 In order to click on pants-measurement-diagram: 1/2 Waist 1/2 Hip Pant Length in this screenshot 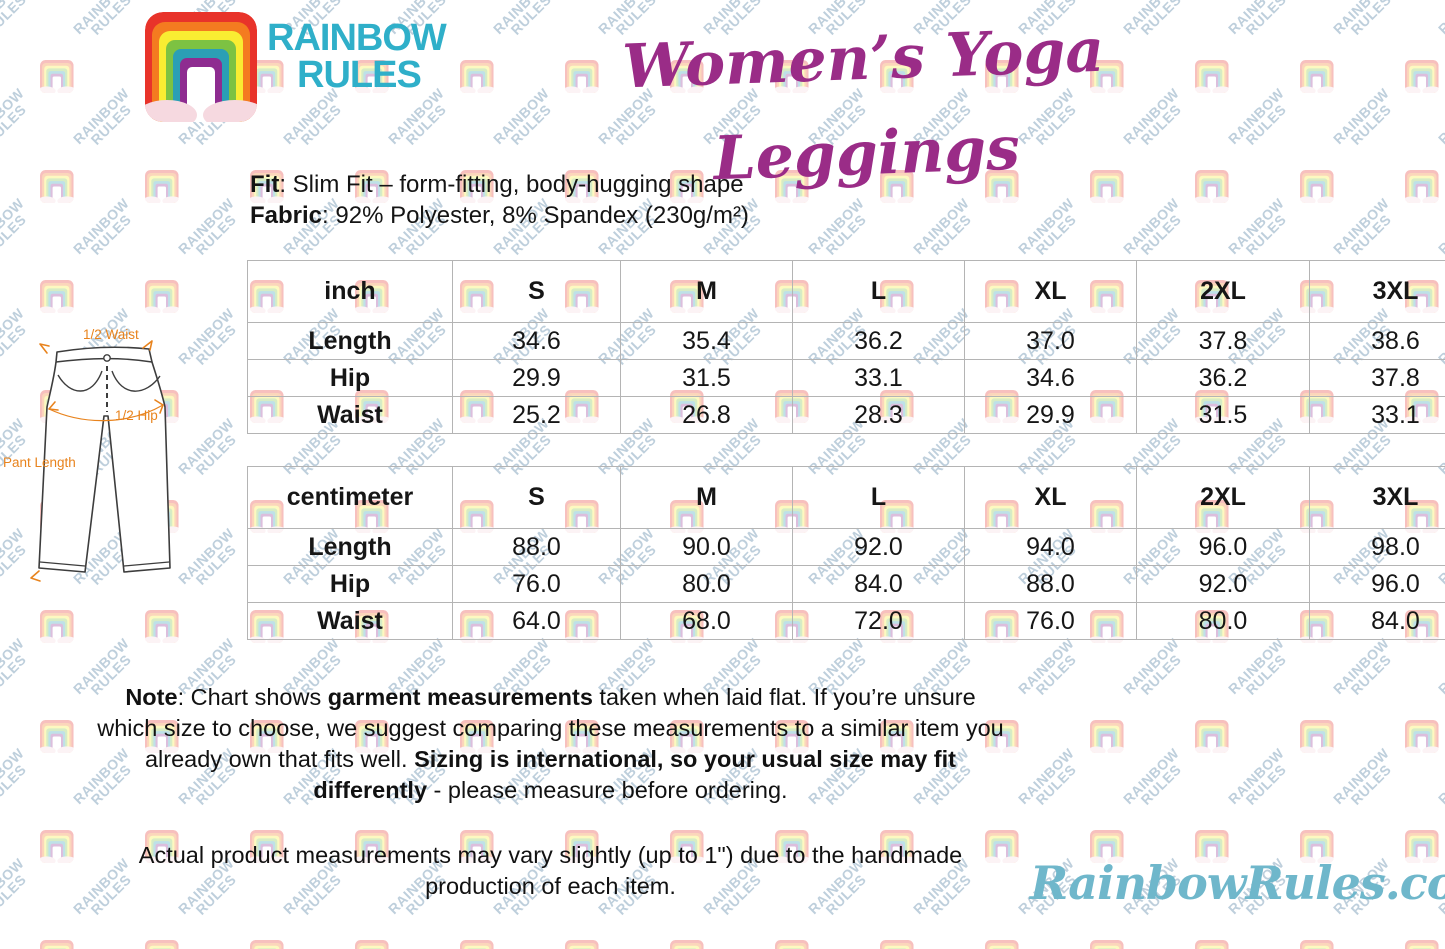, I will do `click(87, 454)`.